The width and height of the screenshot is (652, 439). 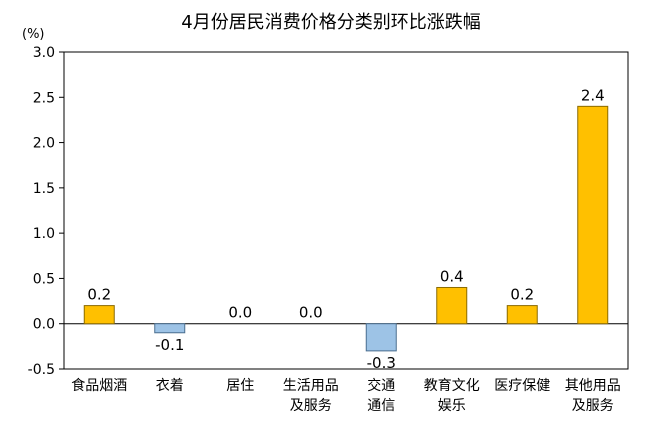 I want to click on y-tick-label: 2.0, so click(x=44, y=144).